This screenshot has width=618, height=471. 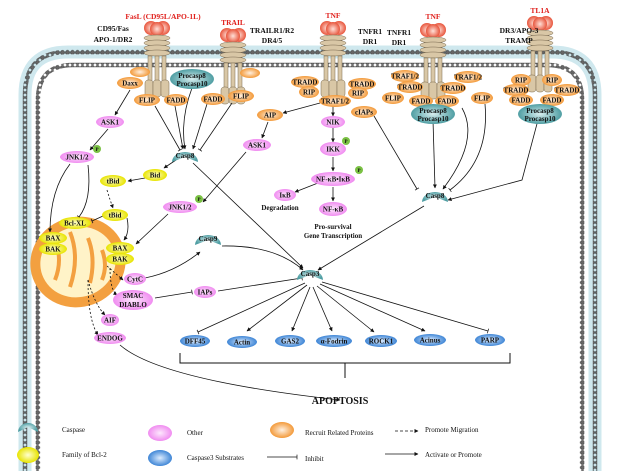 I want to click on node-casp3: Casp3, so click(x=310, y=275).